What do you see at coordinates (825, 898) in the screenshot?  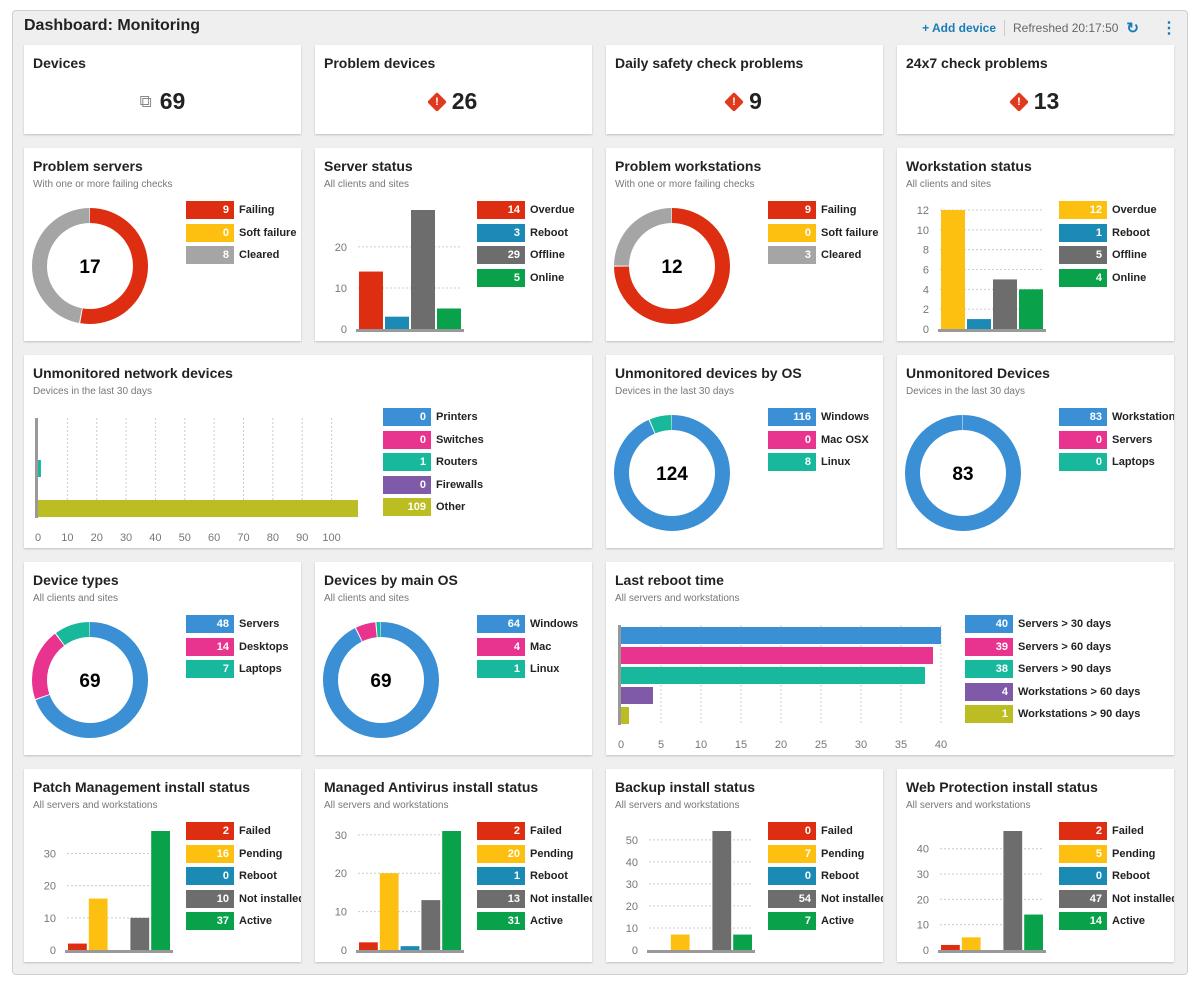 I see `legend-item: 54 Not installed` at bounding box center [825, 898].